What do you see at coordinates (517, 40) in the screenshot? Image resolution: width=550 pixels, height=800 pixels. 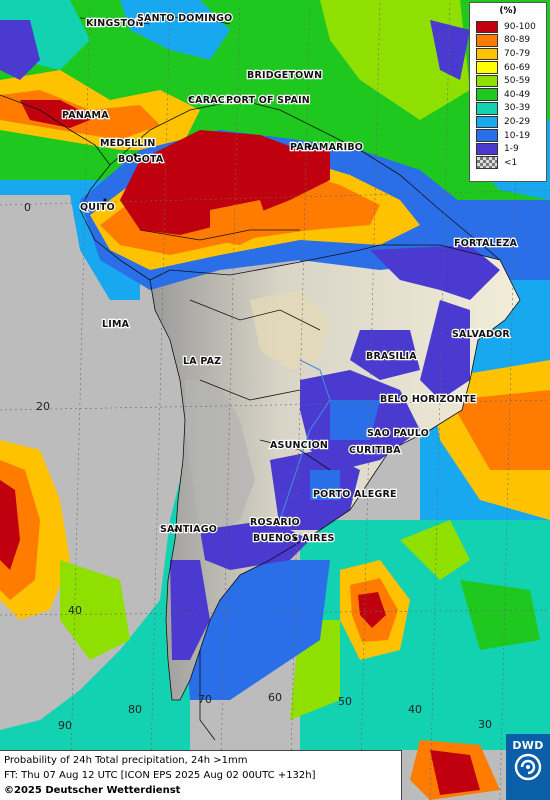 I see `legend-label: 80-89` at bounding box center [517, 40].